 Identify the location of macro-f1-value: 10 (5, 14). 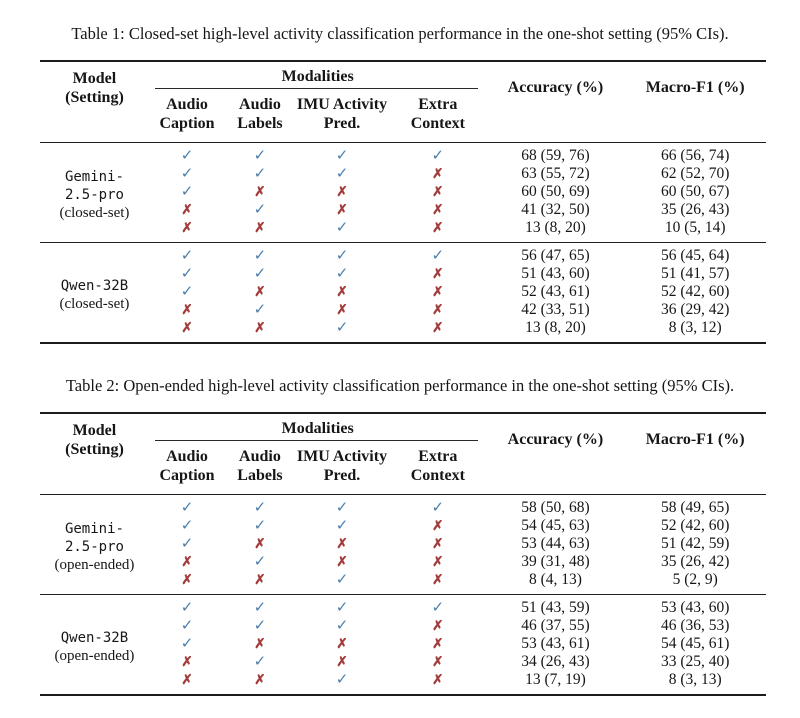
(695, 227).